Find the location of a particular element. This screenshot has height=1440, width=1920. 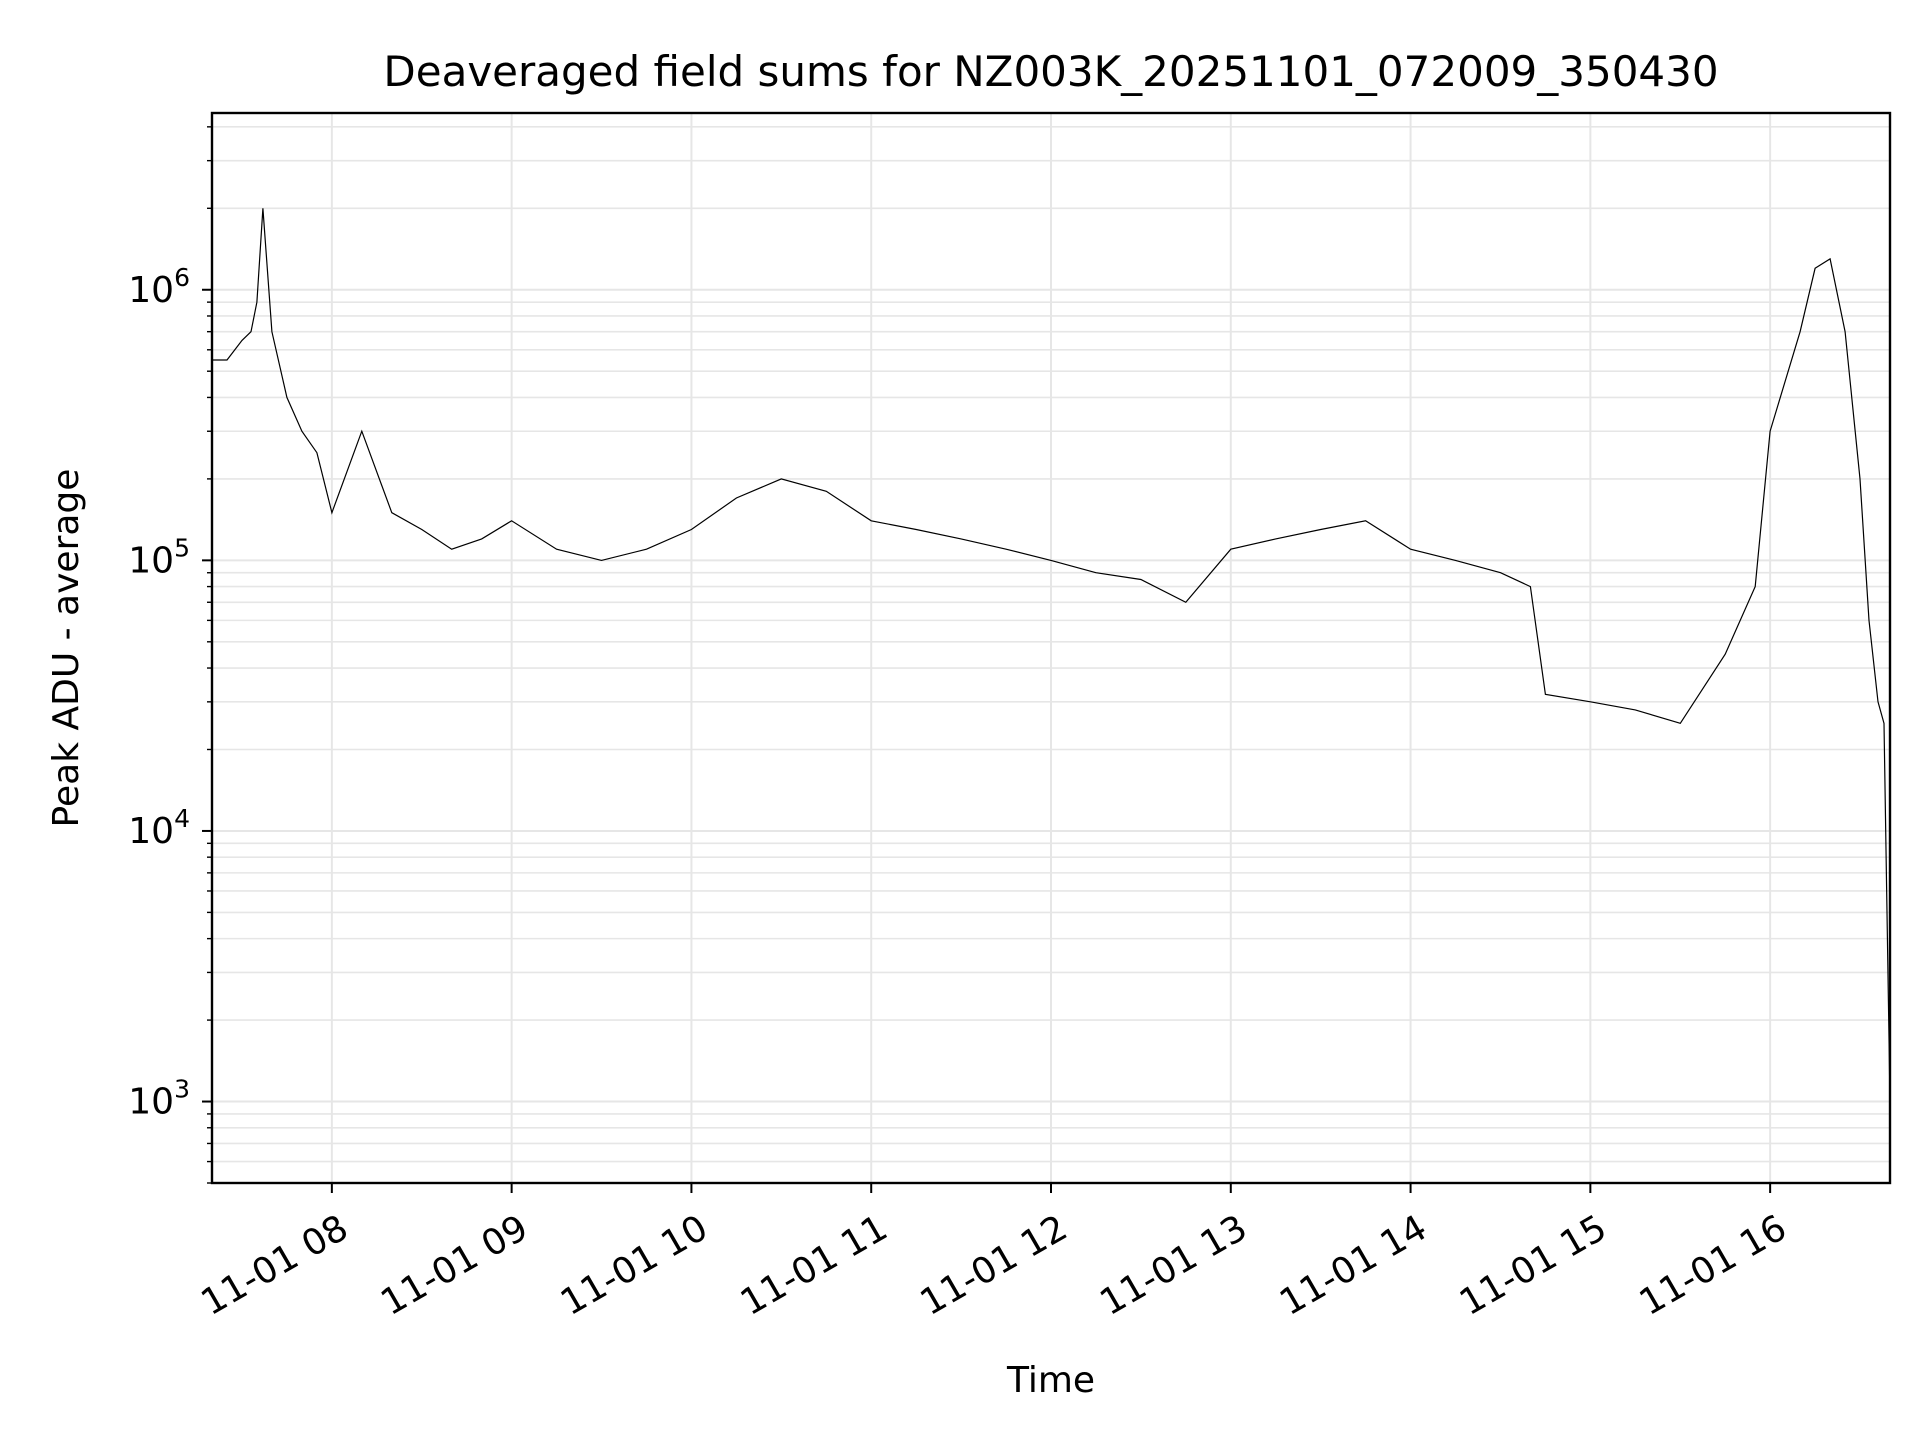

x-tick-label: 11-01 10 is located at coordinates (634, 1265).